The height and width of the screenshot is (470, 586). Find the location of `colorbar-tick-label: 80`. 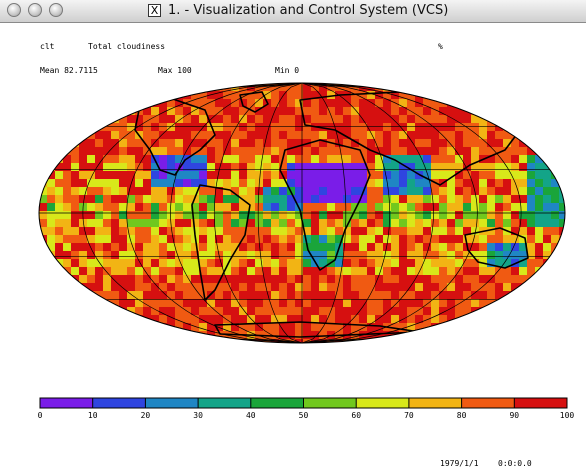

colorbar-tick-label: 80 is located at coordinates (462, 415).